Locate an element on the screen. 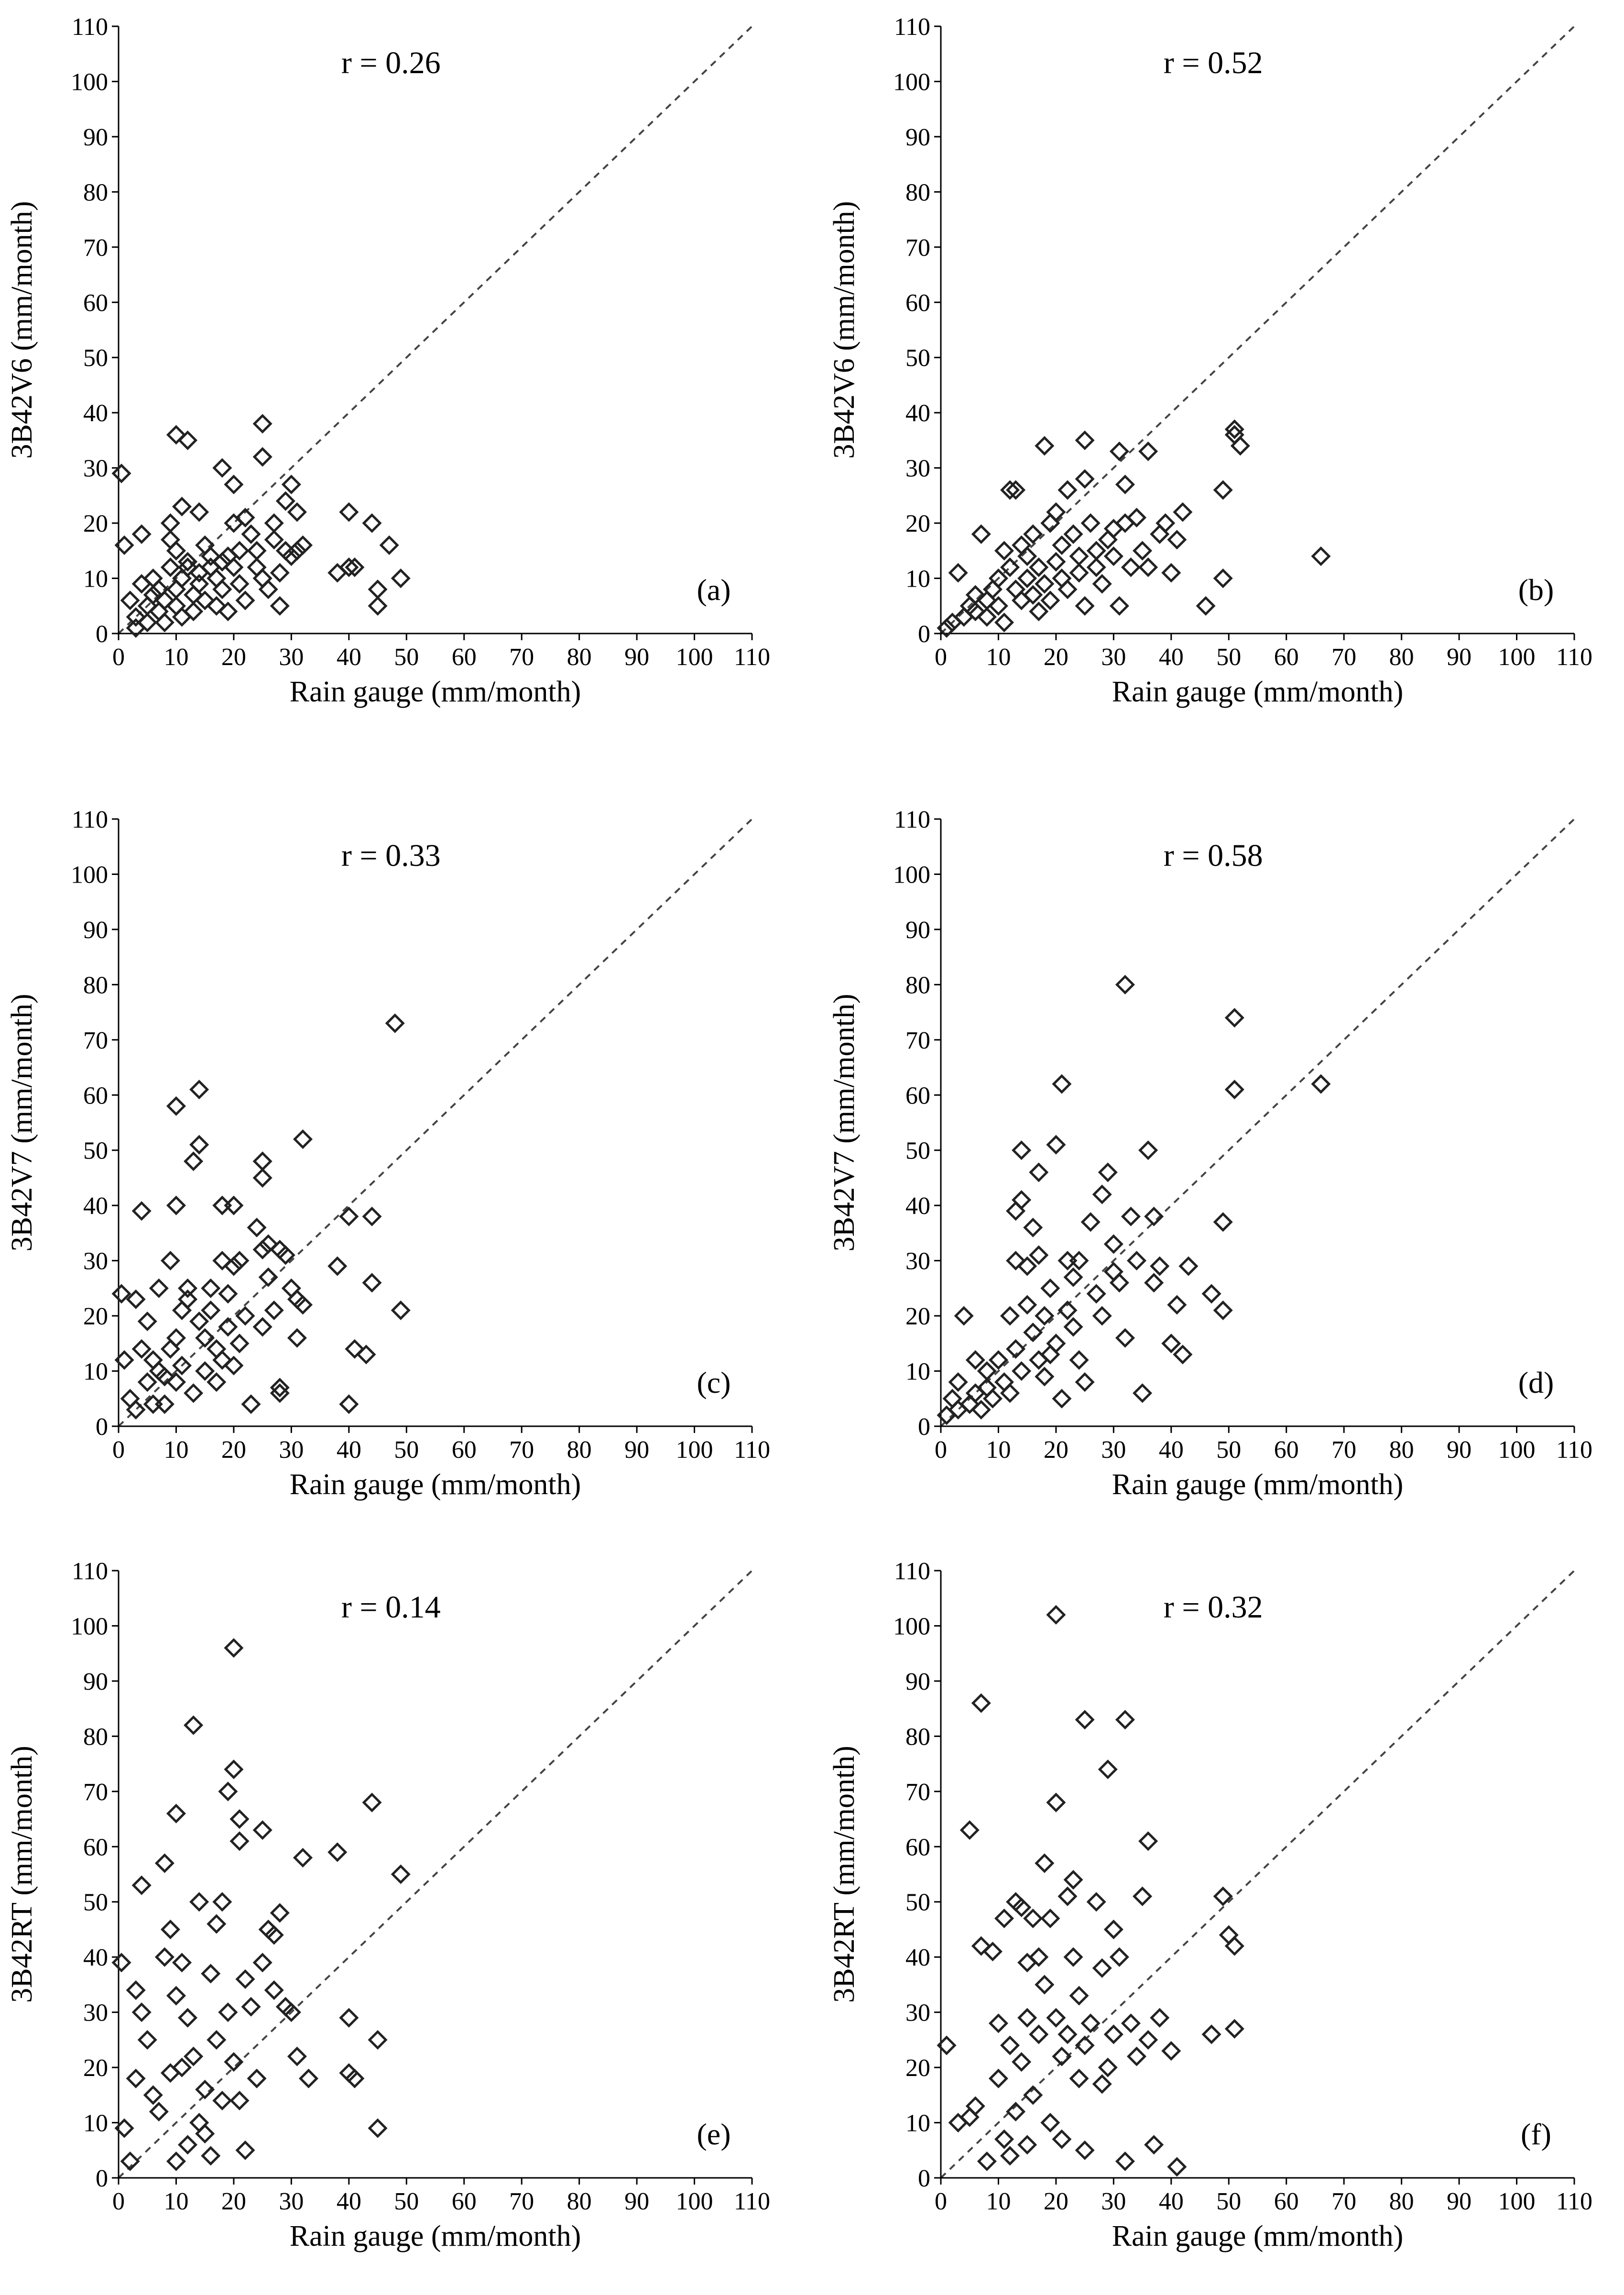  x-tick-label: 110 is located at coordinates (1574, 1450).